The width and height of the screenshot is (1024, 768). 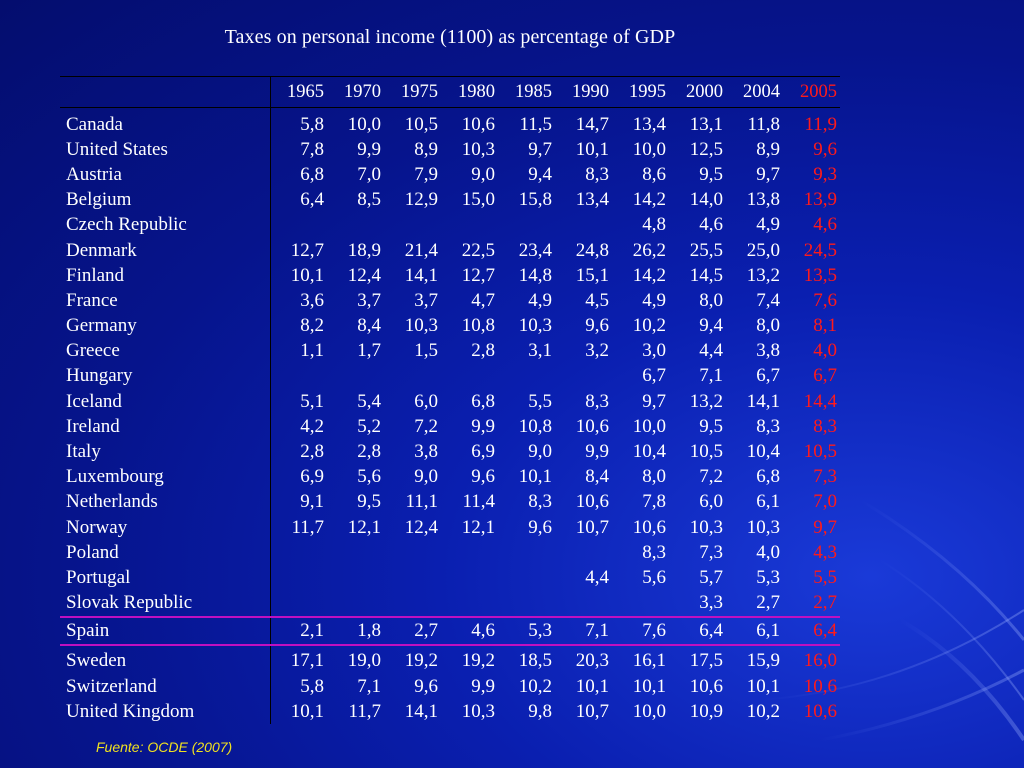 What do you see at coordinates (706, 661) in the screenshot?
I see `value-cell: 17,5` at bounding box center [706, 661].